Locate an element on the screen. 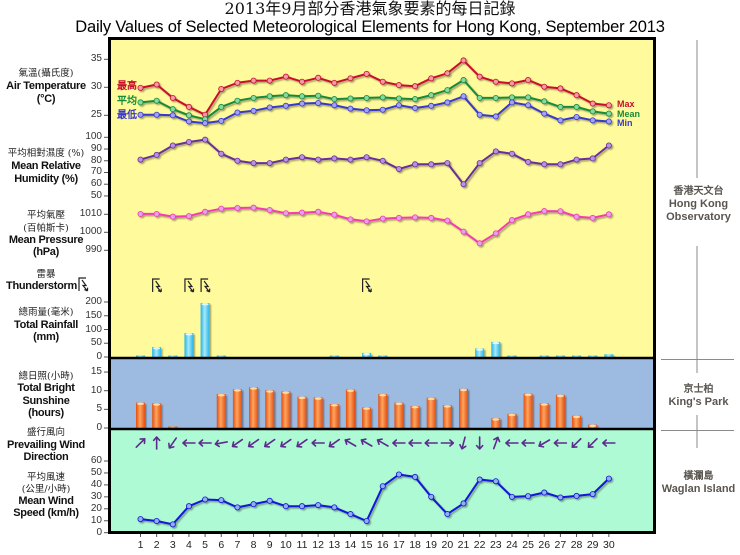 Image resolution: width=740 pixels, height=555 pixels. x-day-label: 12 is located at coordinates (318, 545).